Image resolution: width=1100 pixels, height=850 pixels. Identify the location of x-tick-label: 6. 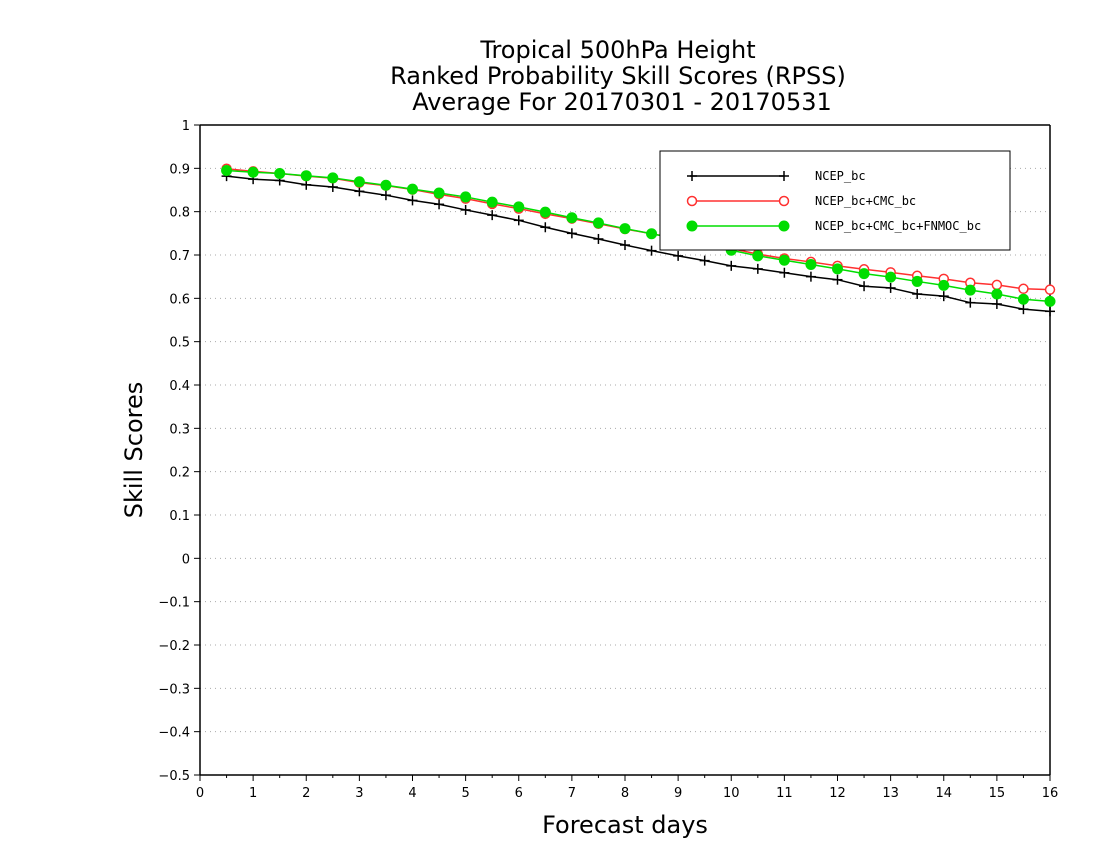
(519, 793).